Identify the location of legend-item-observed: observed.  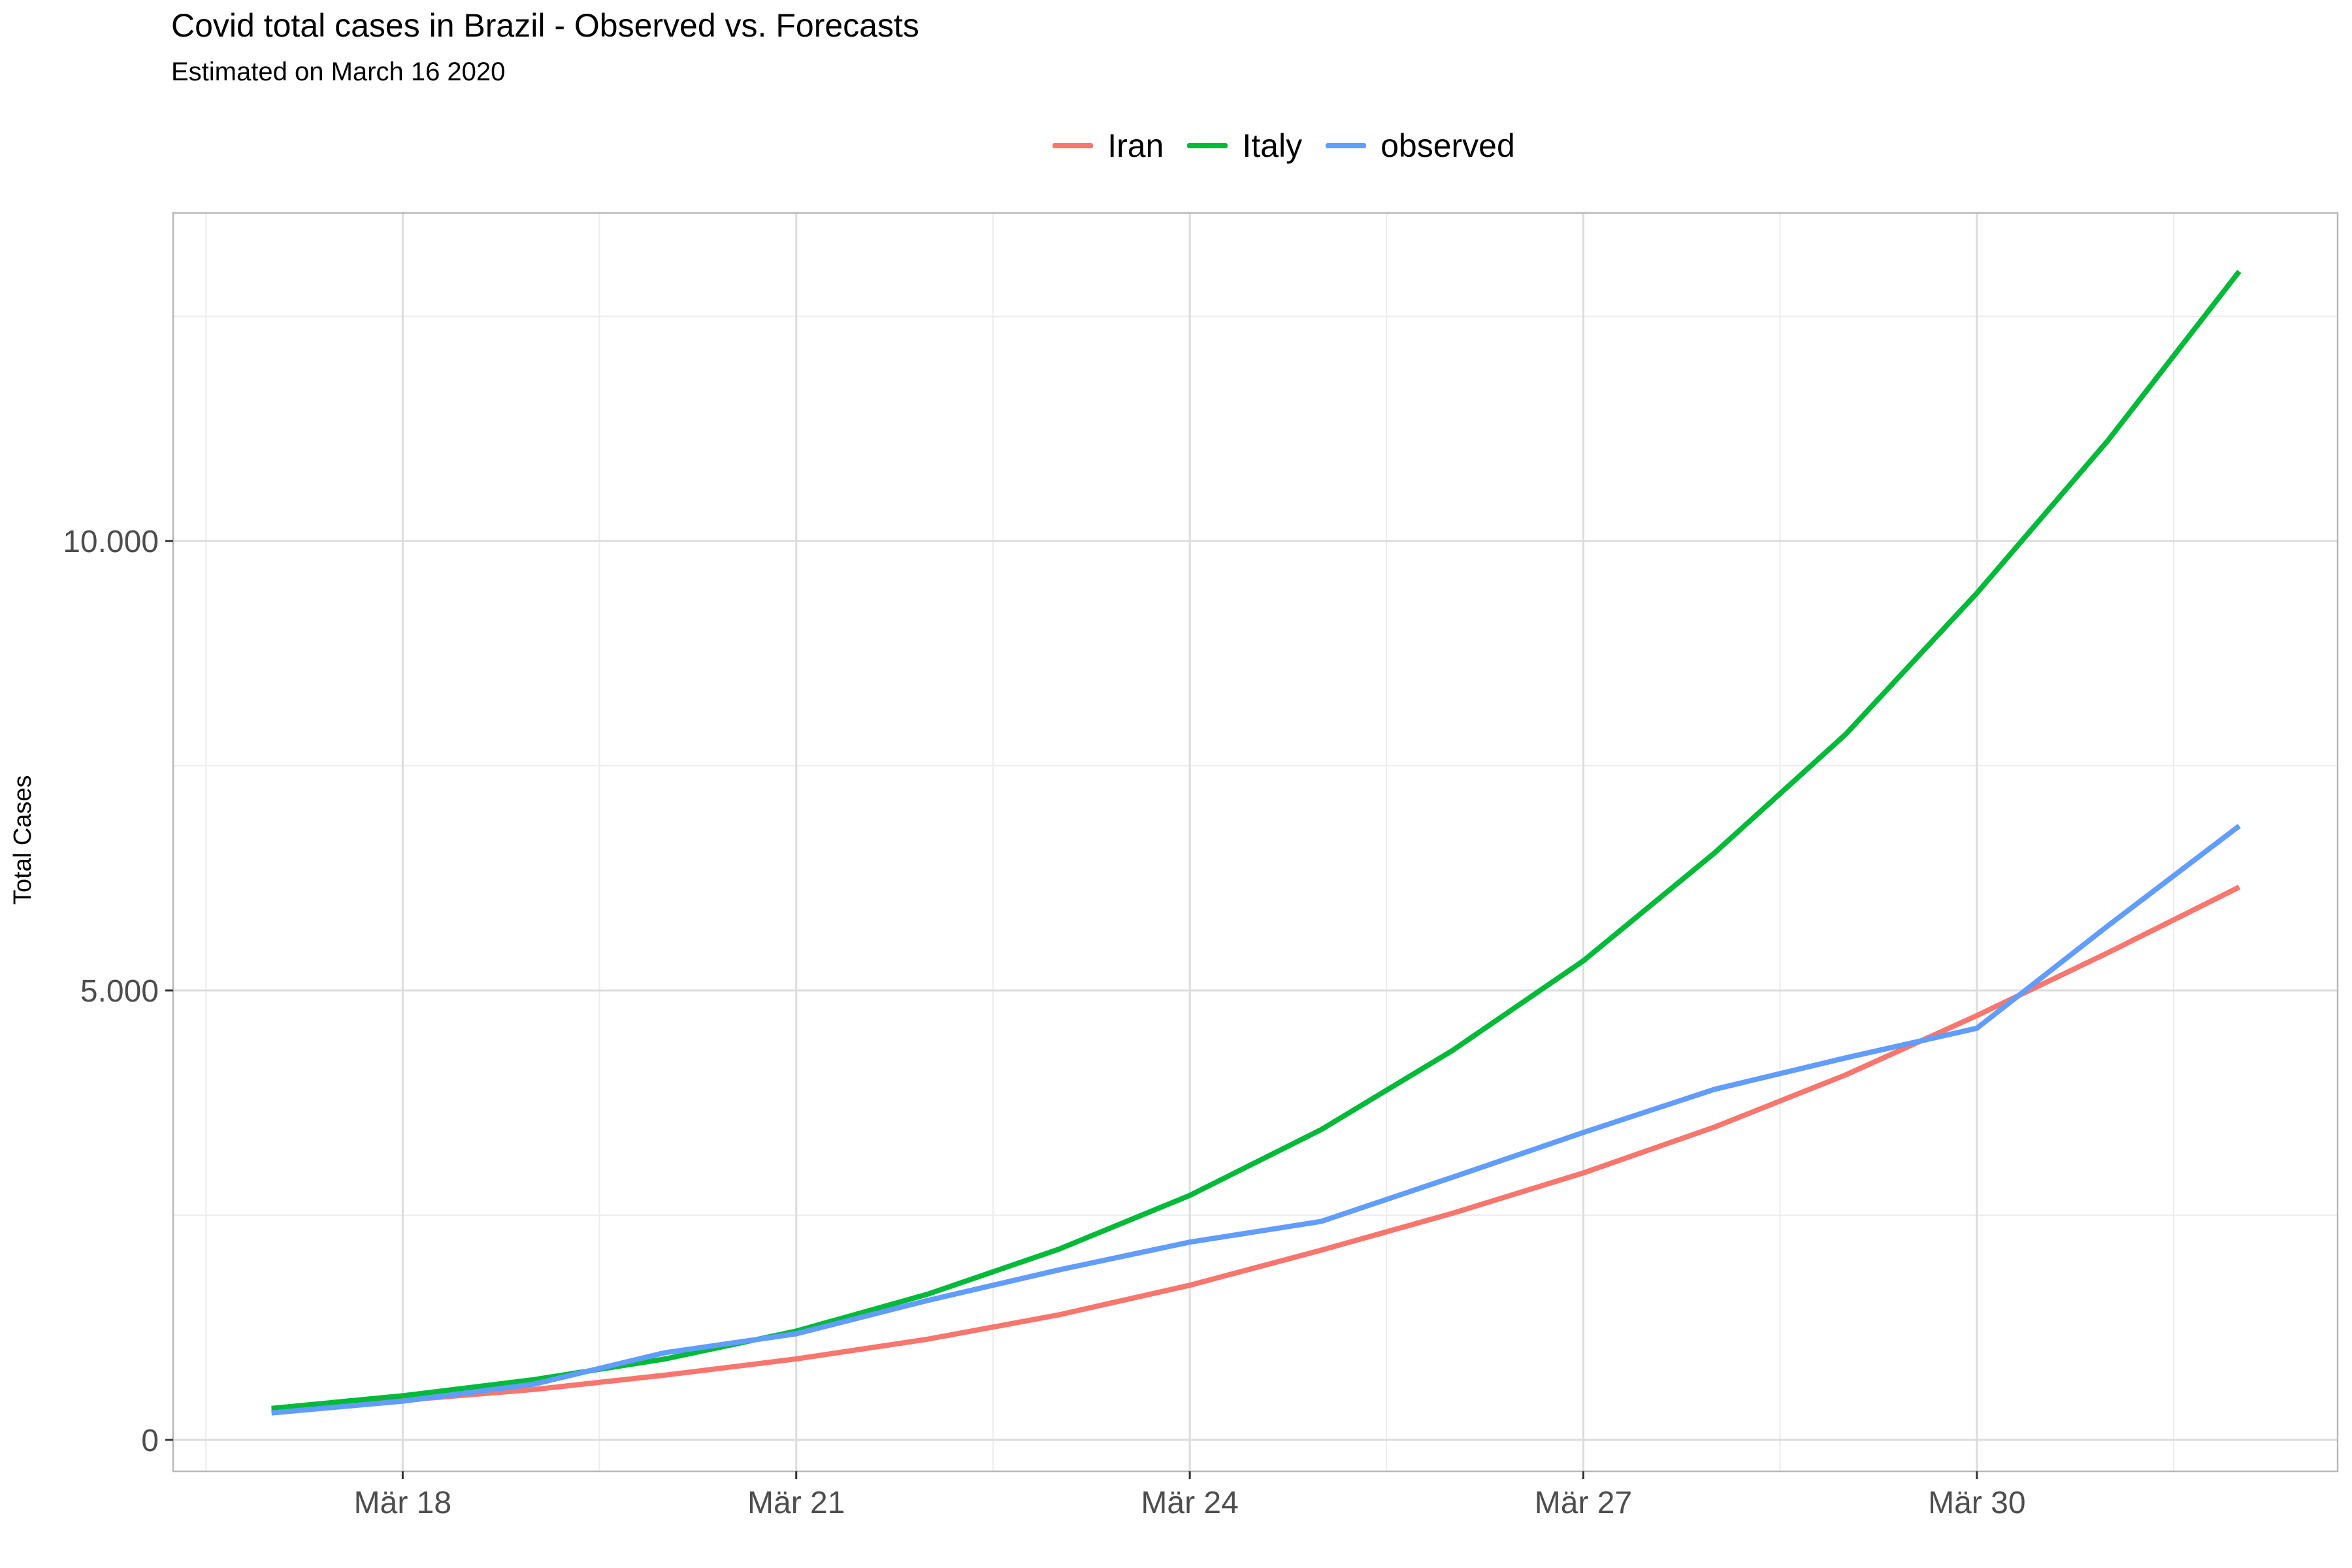
(1420, 146).